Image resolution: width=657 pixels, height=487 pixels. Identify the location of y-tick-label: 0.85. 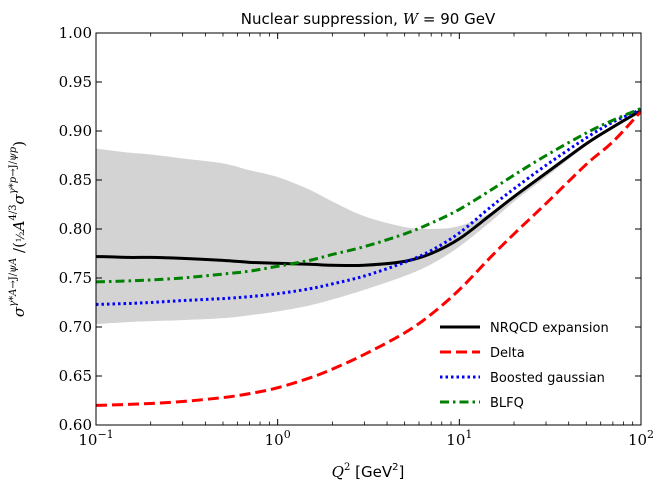
(75, 180).